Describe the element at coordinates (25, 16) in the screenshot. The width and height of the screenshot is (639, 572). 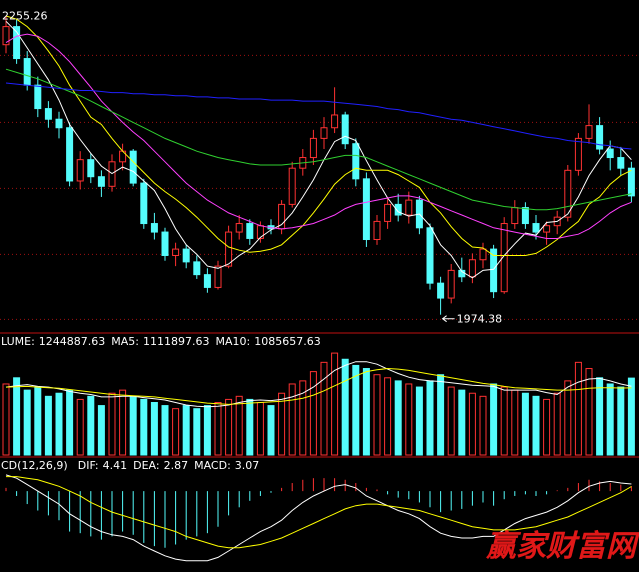
I see `high-label: 2255.26` at that location.